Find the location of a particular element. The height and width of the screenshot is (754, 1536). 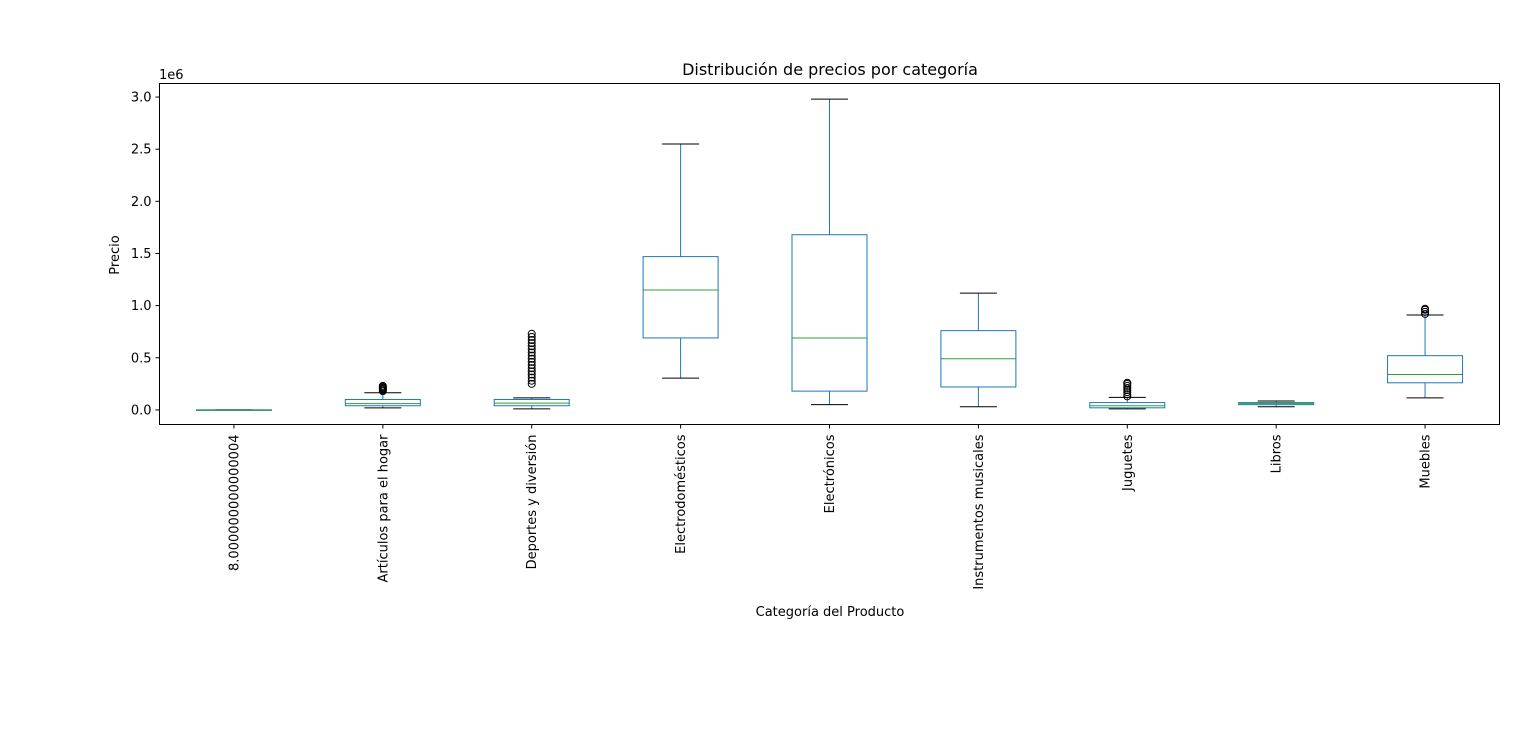

x-tick-label: Instrumentos musicales is located at coordinates (979, 511).